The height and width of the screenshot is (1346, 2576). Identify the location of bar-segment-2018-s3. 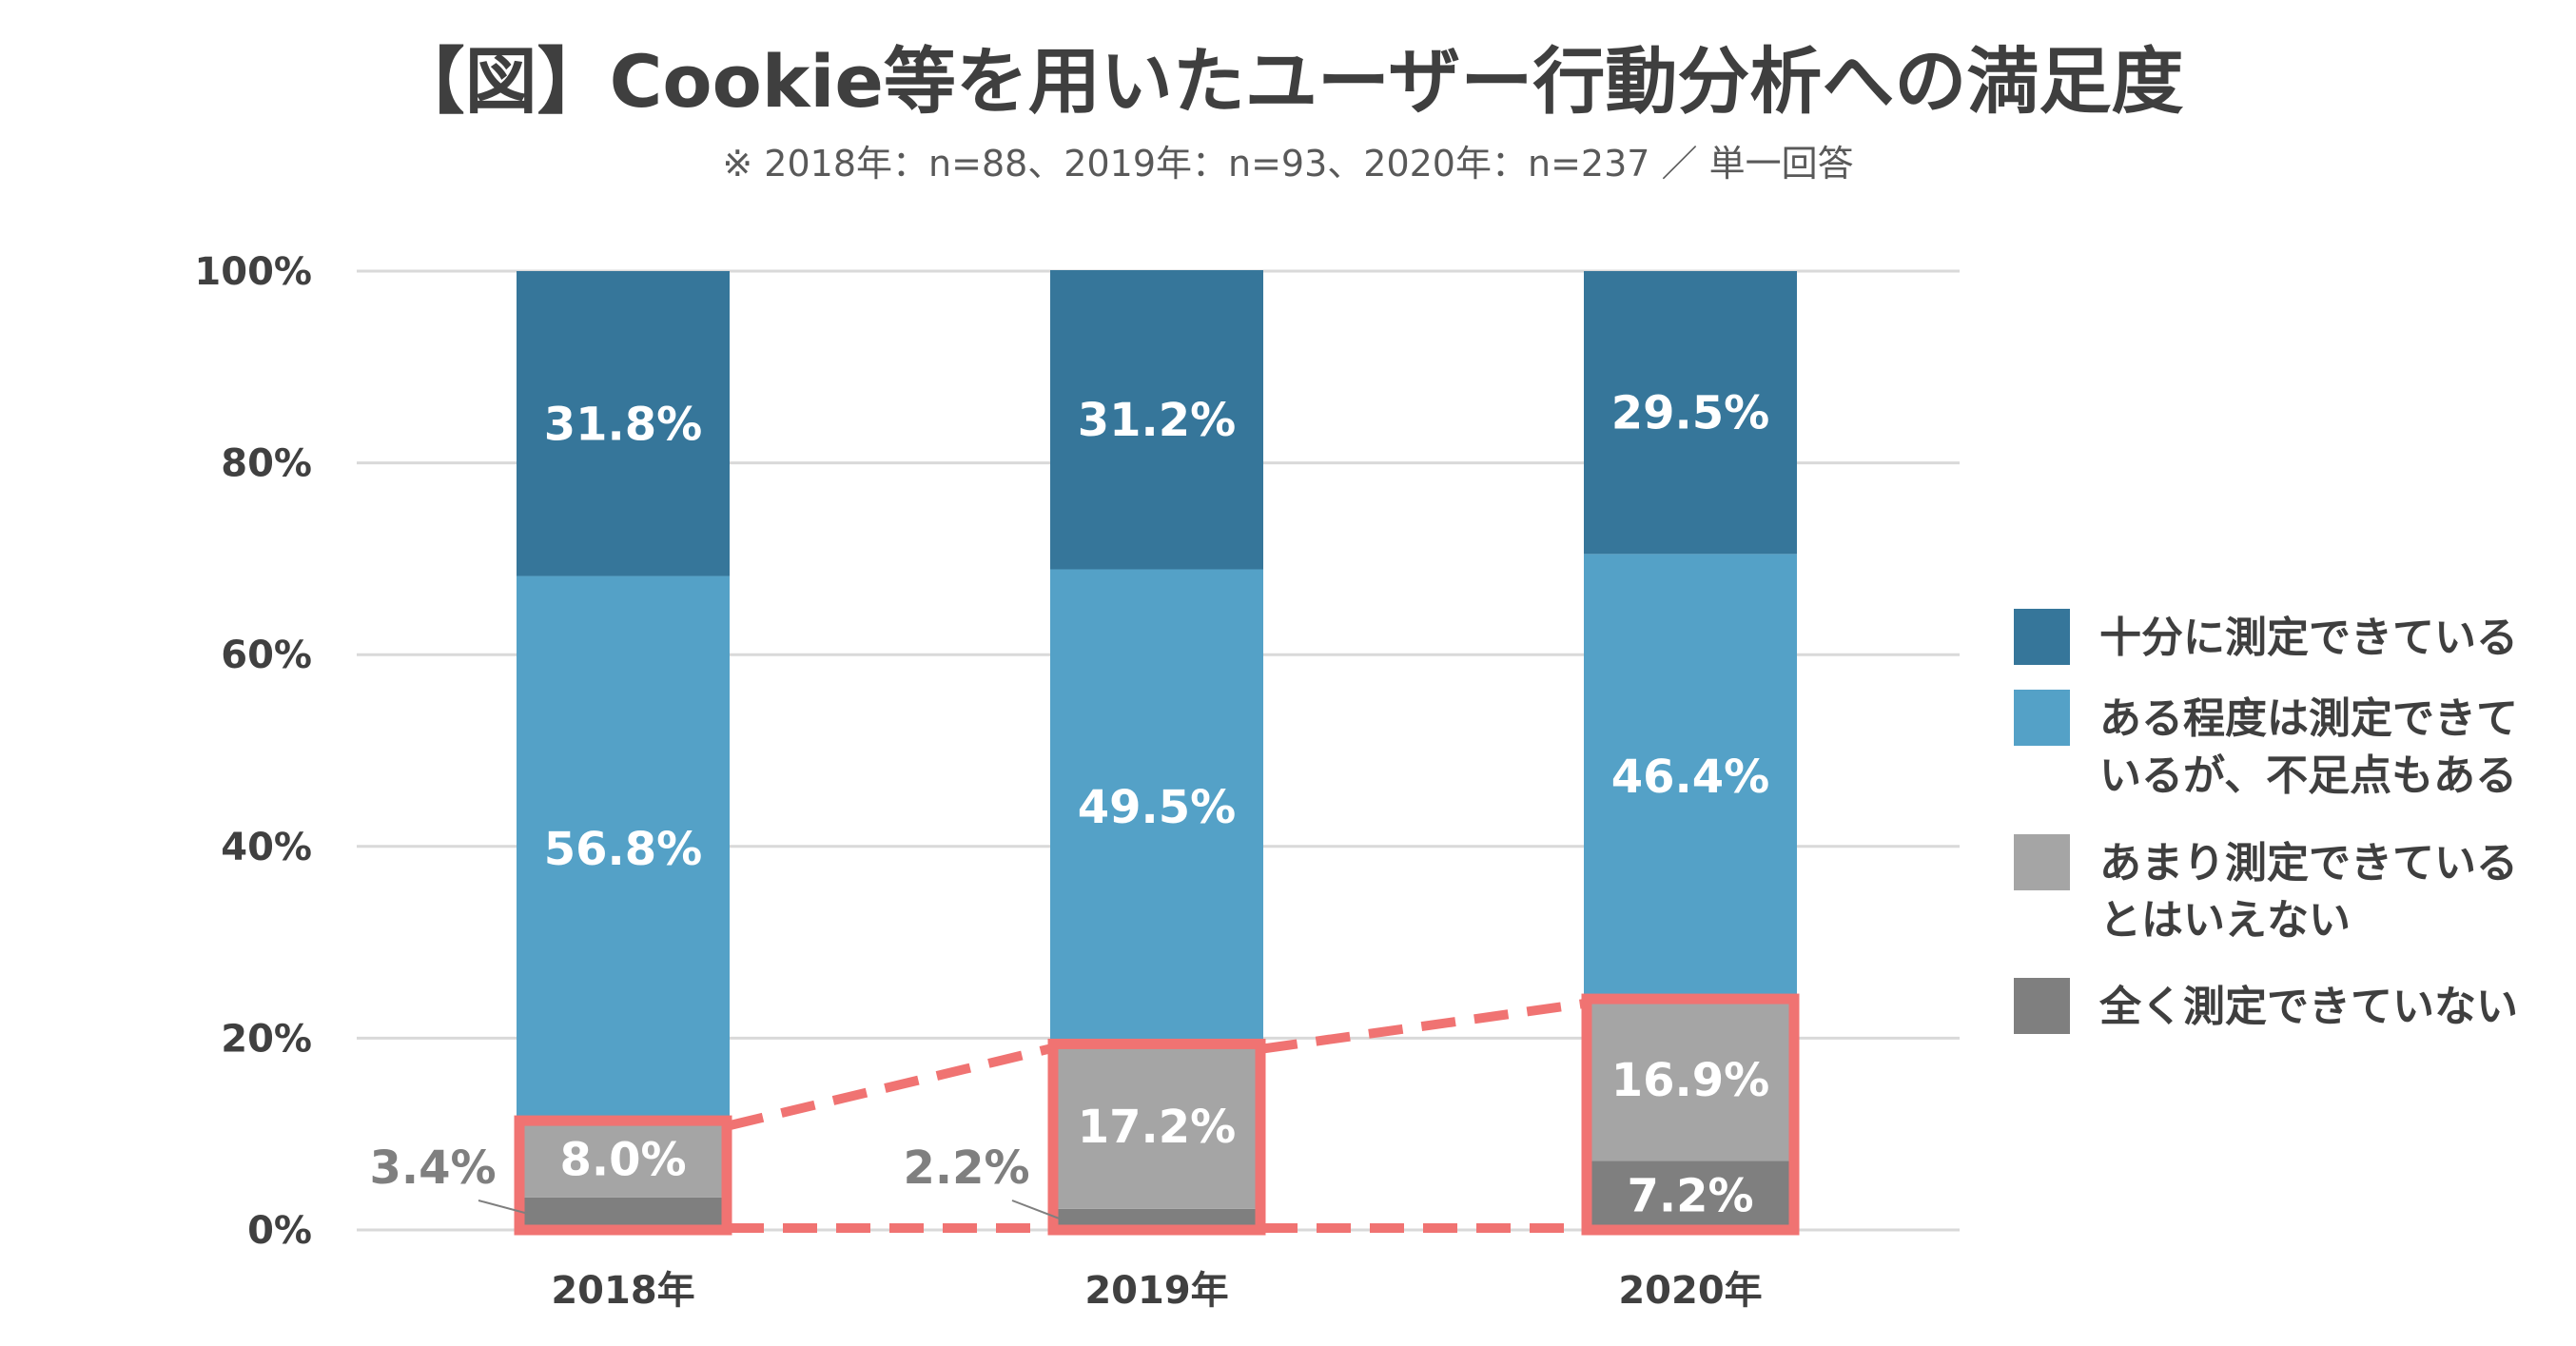
(624, 424).